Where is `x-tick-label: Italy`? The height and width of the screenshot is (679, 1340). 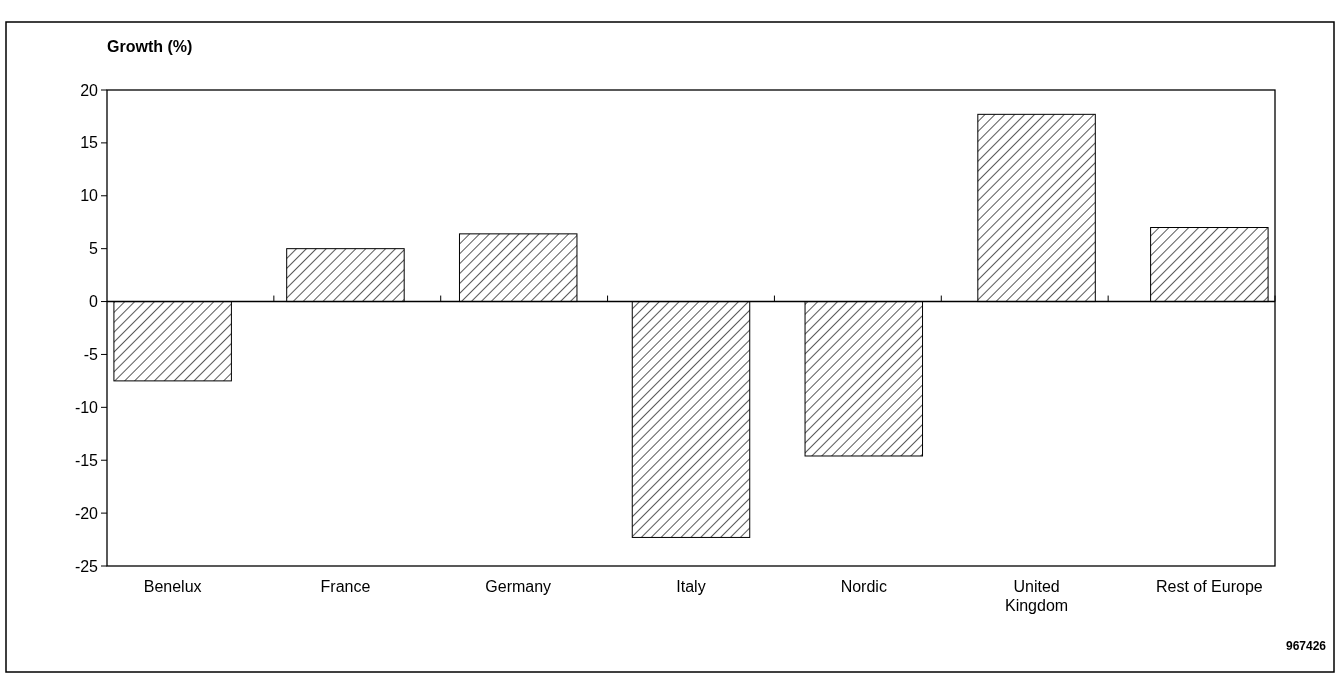 x-tick-label: Italy is located at coordinates (691, 586).